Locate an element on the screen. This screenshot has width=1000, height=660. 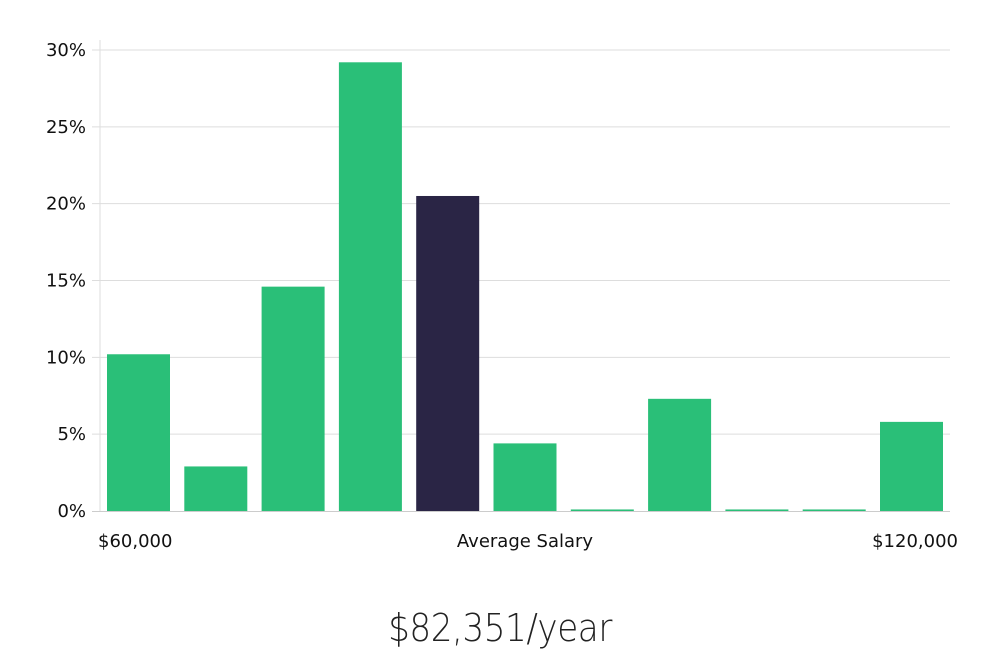
y-tick-label: 10% is located at coordinates (66, 357).